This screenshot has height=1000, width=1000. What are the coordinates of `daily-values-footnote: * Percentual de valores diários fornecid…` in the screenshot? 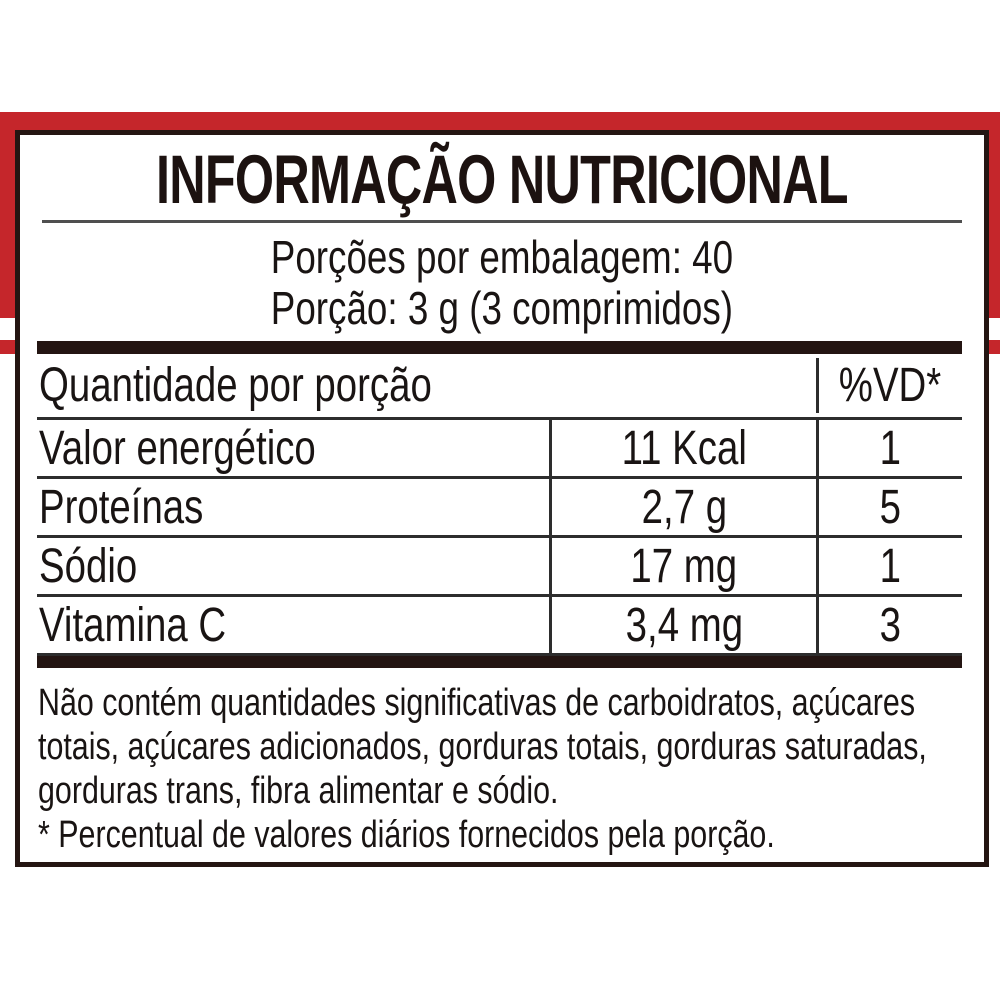 It's located at (406, 835).